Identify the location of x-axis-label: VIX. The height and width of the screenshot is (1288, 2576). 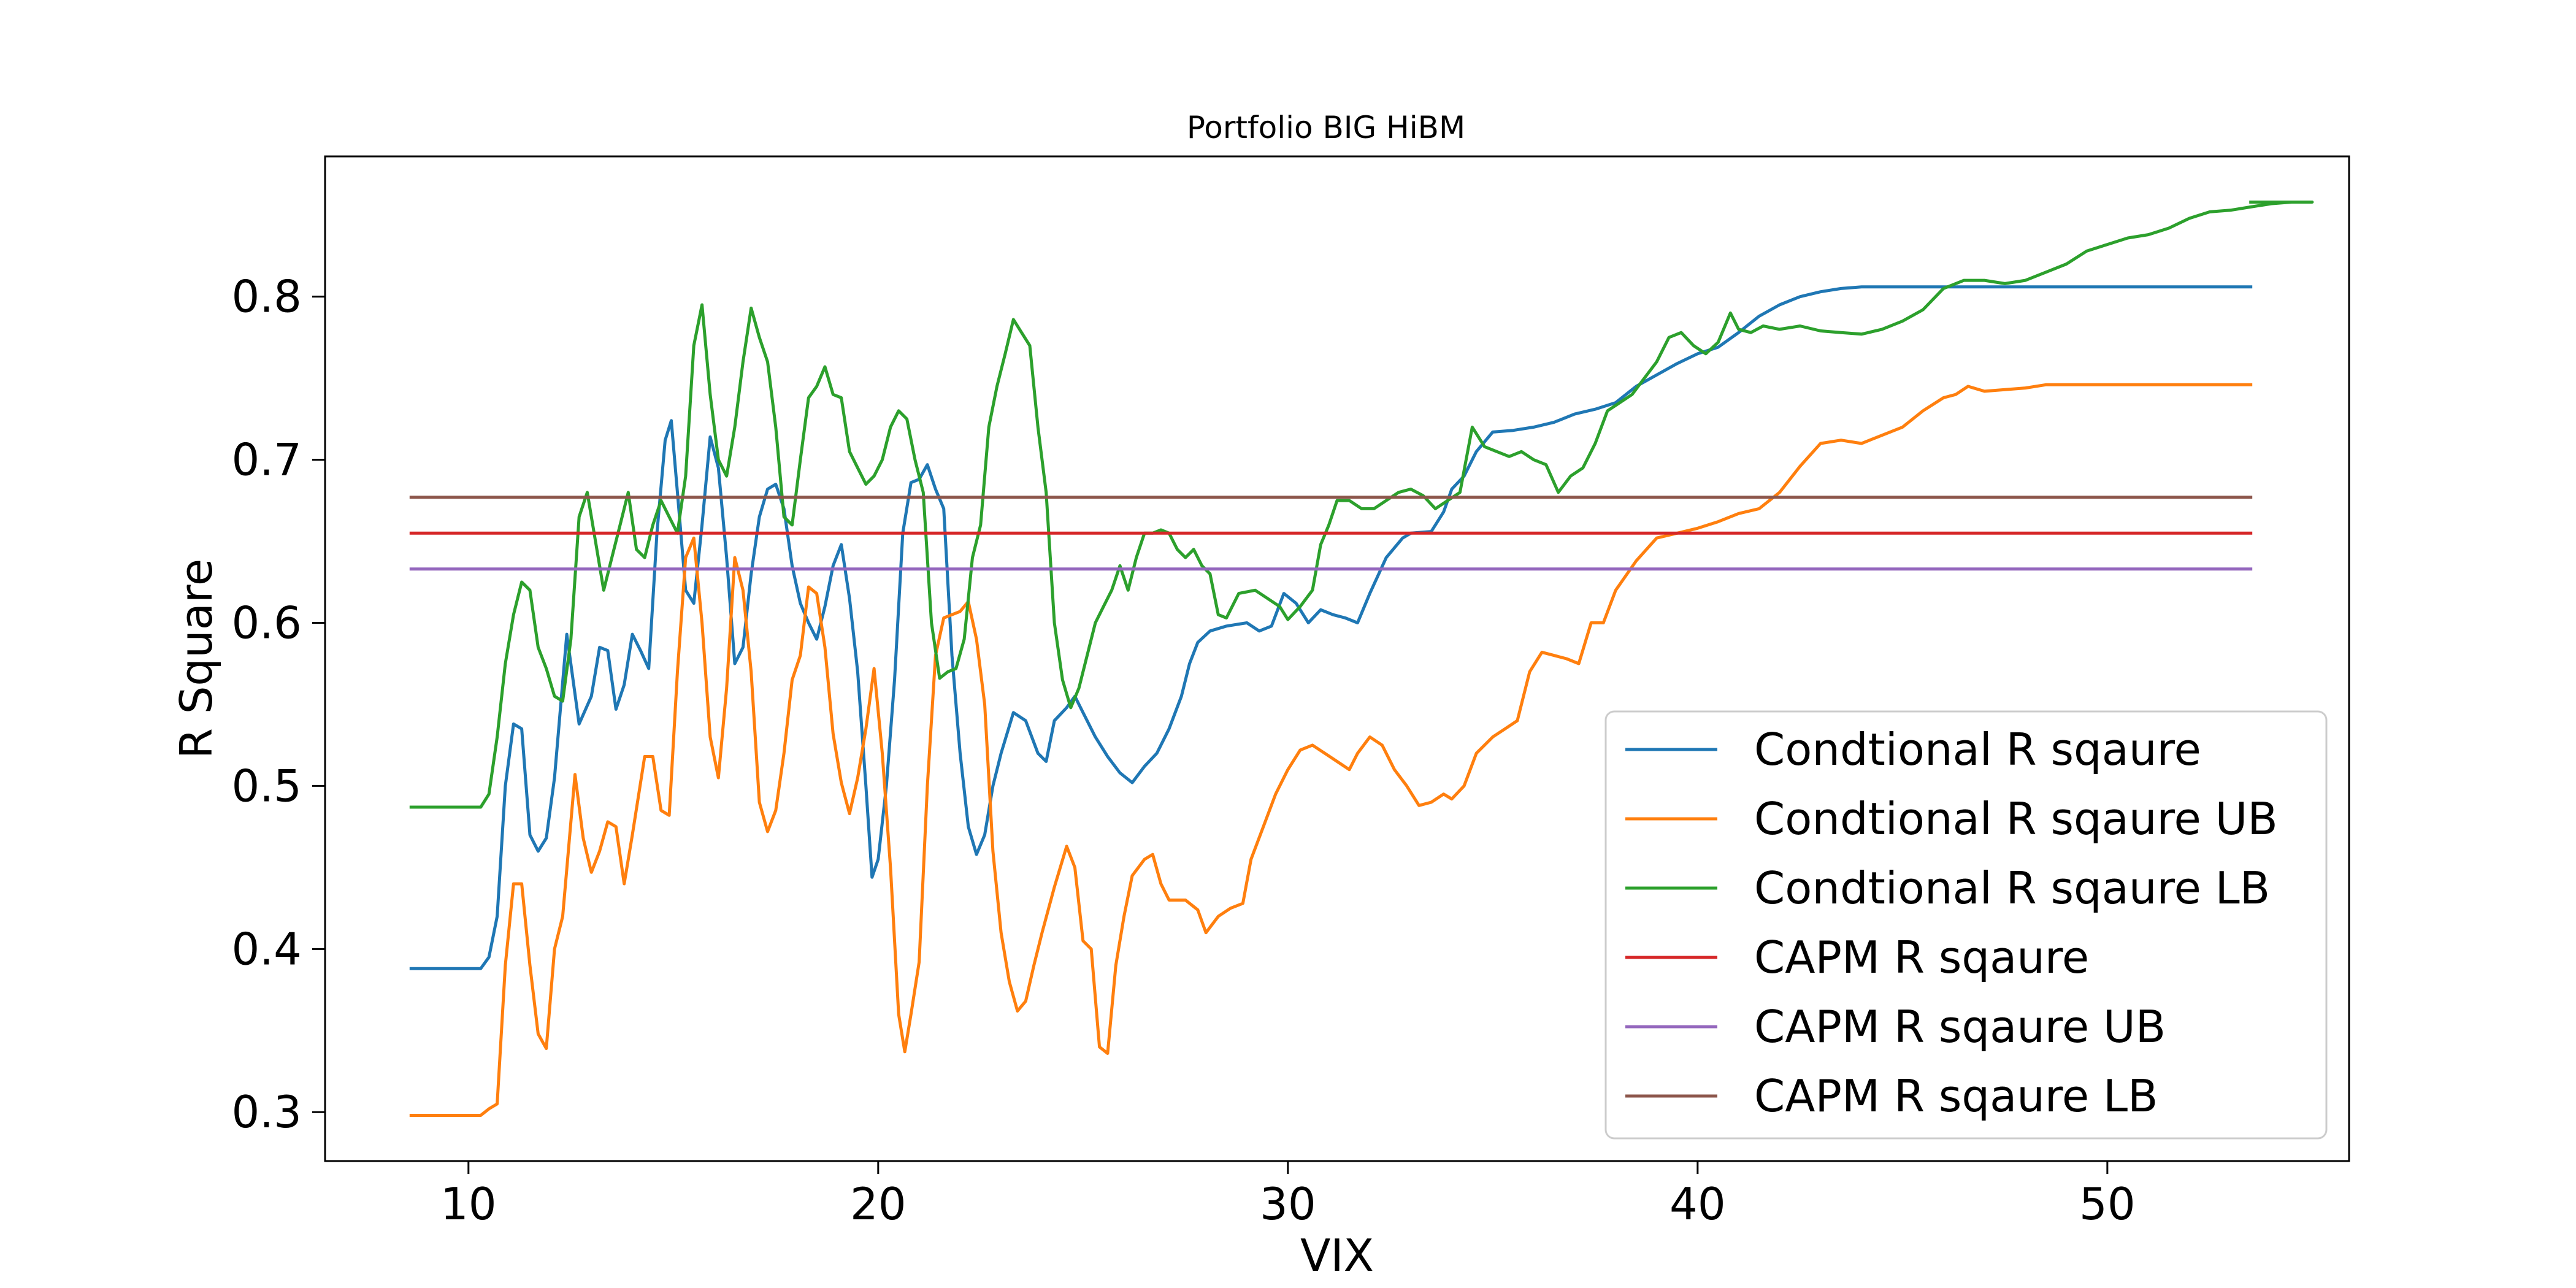
(1337, 1255).